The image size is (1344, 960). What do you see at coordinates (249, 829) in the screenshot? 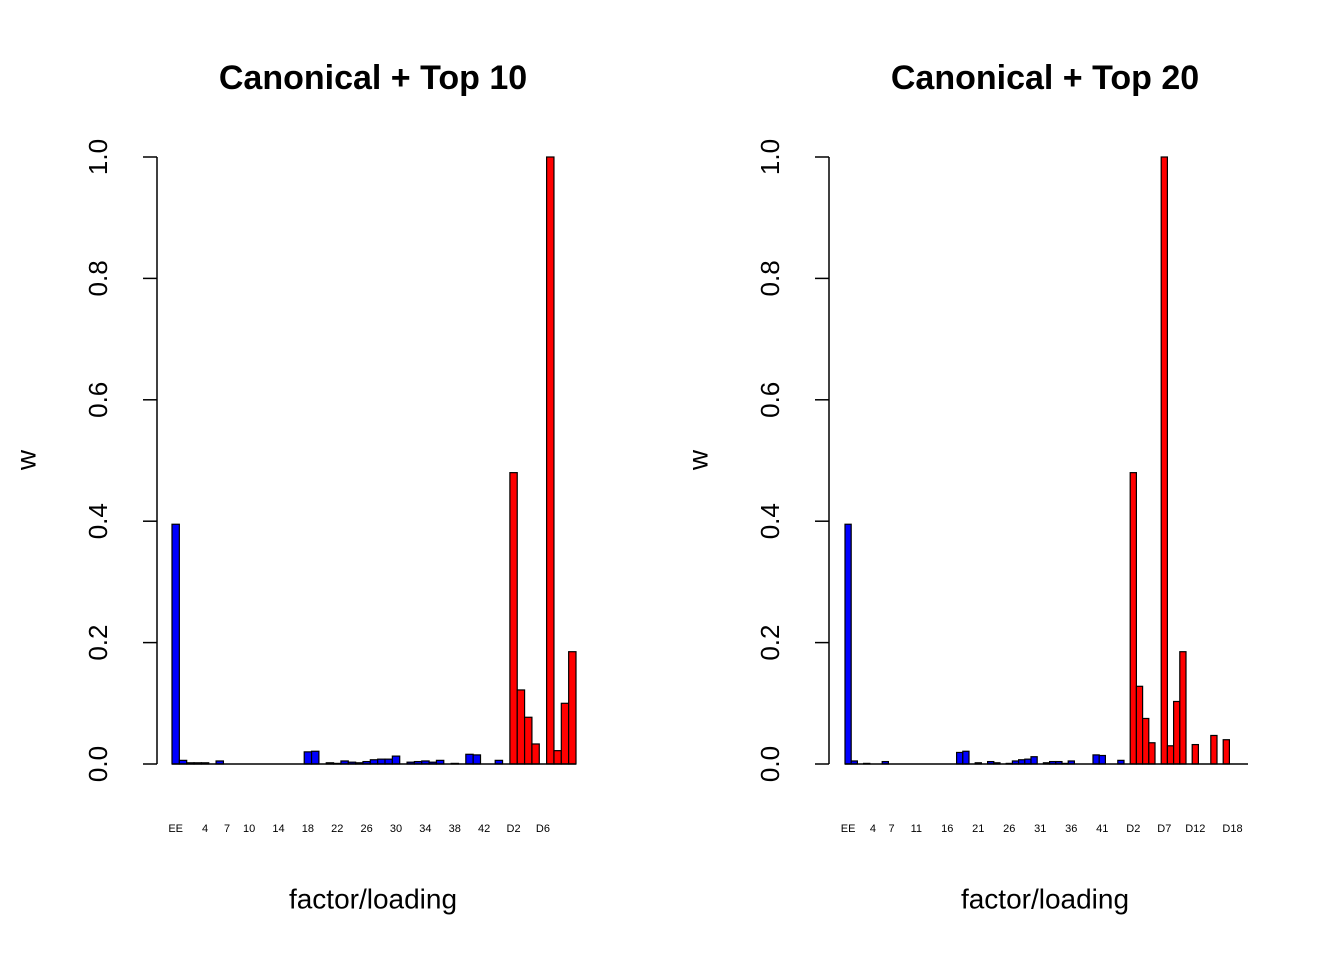
I see `x-tick-label: 10` at bounding box center [249, 829].